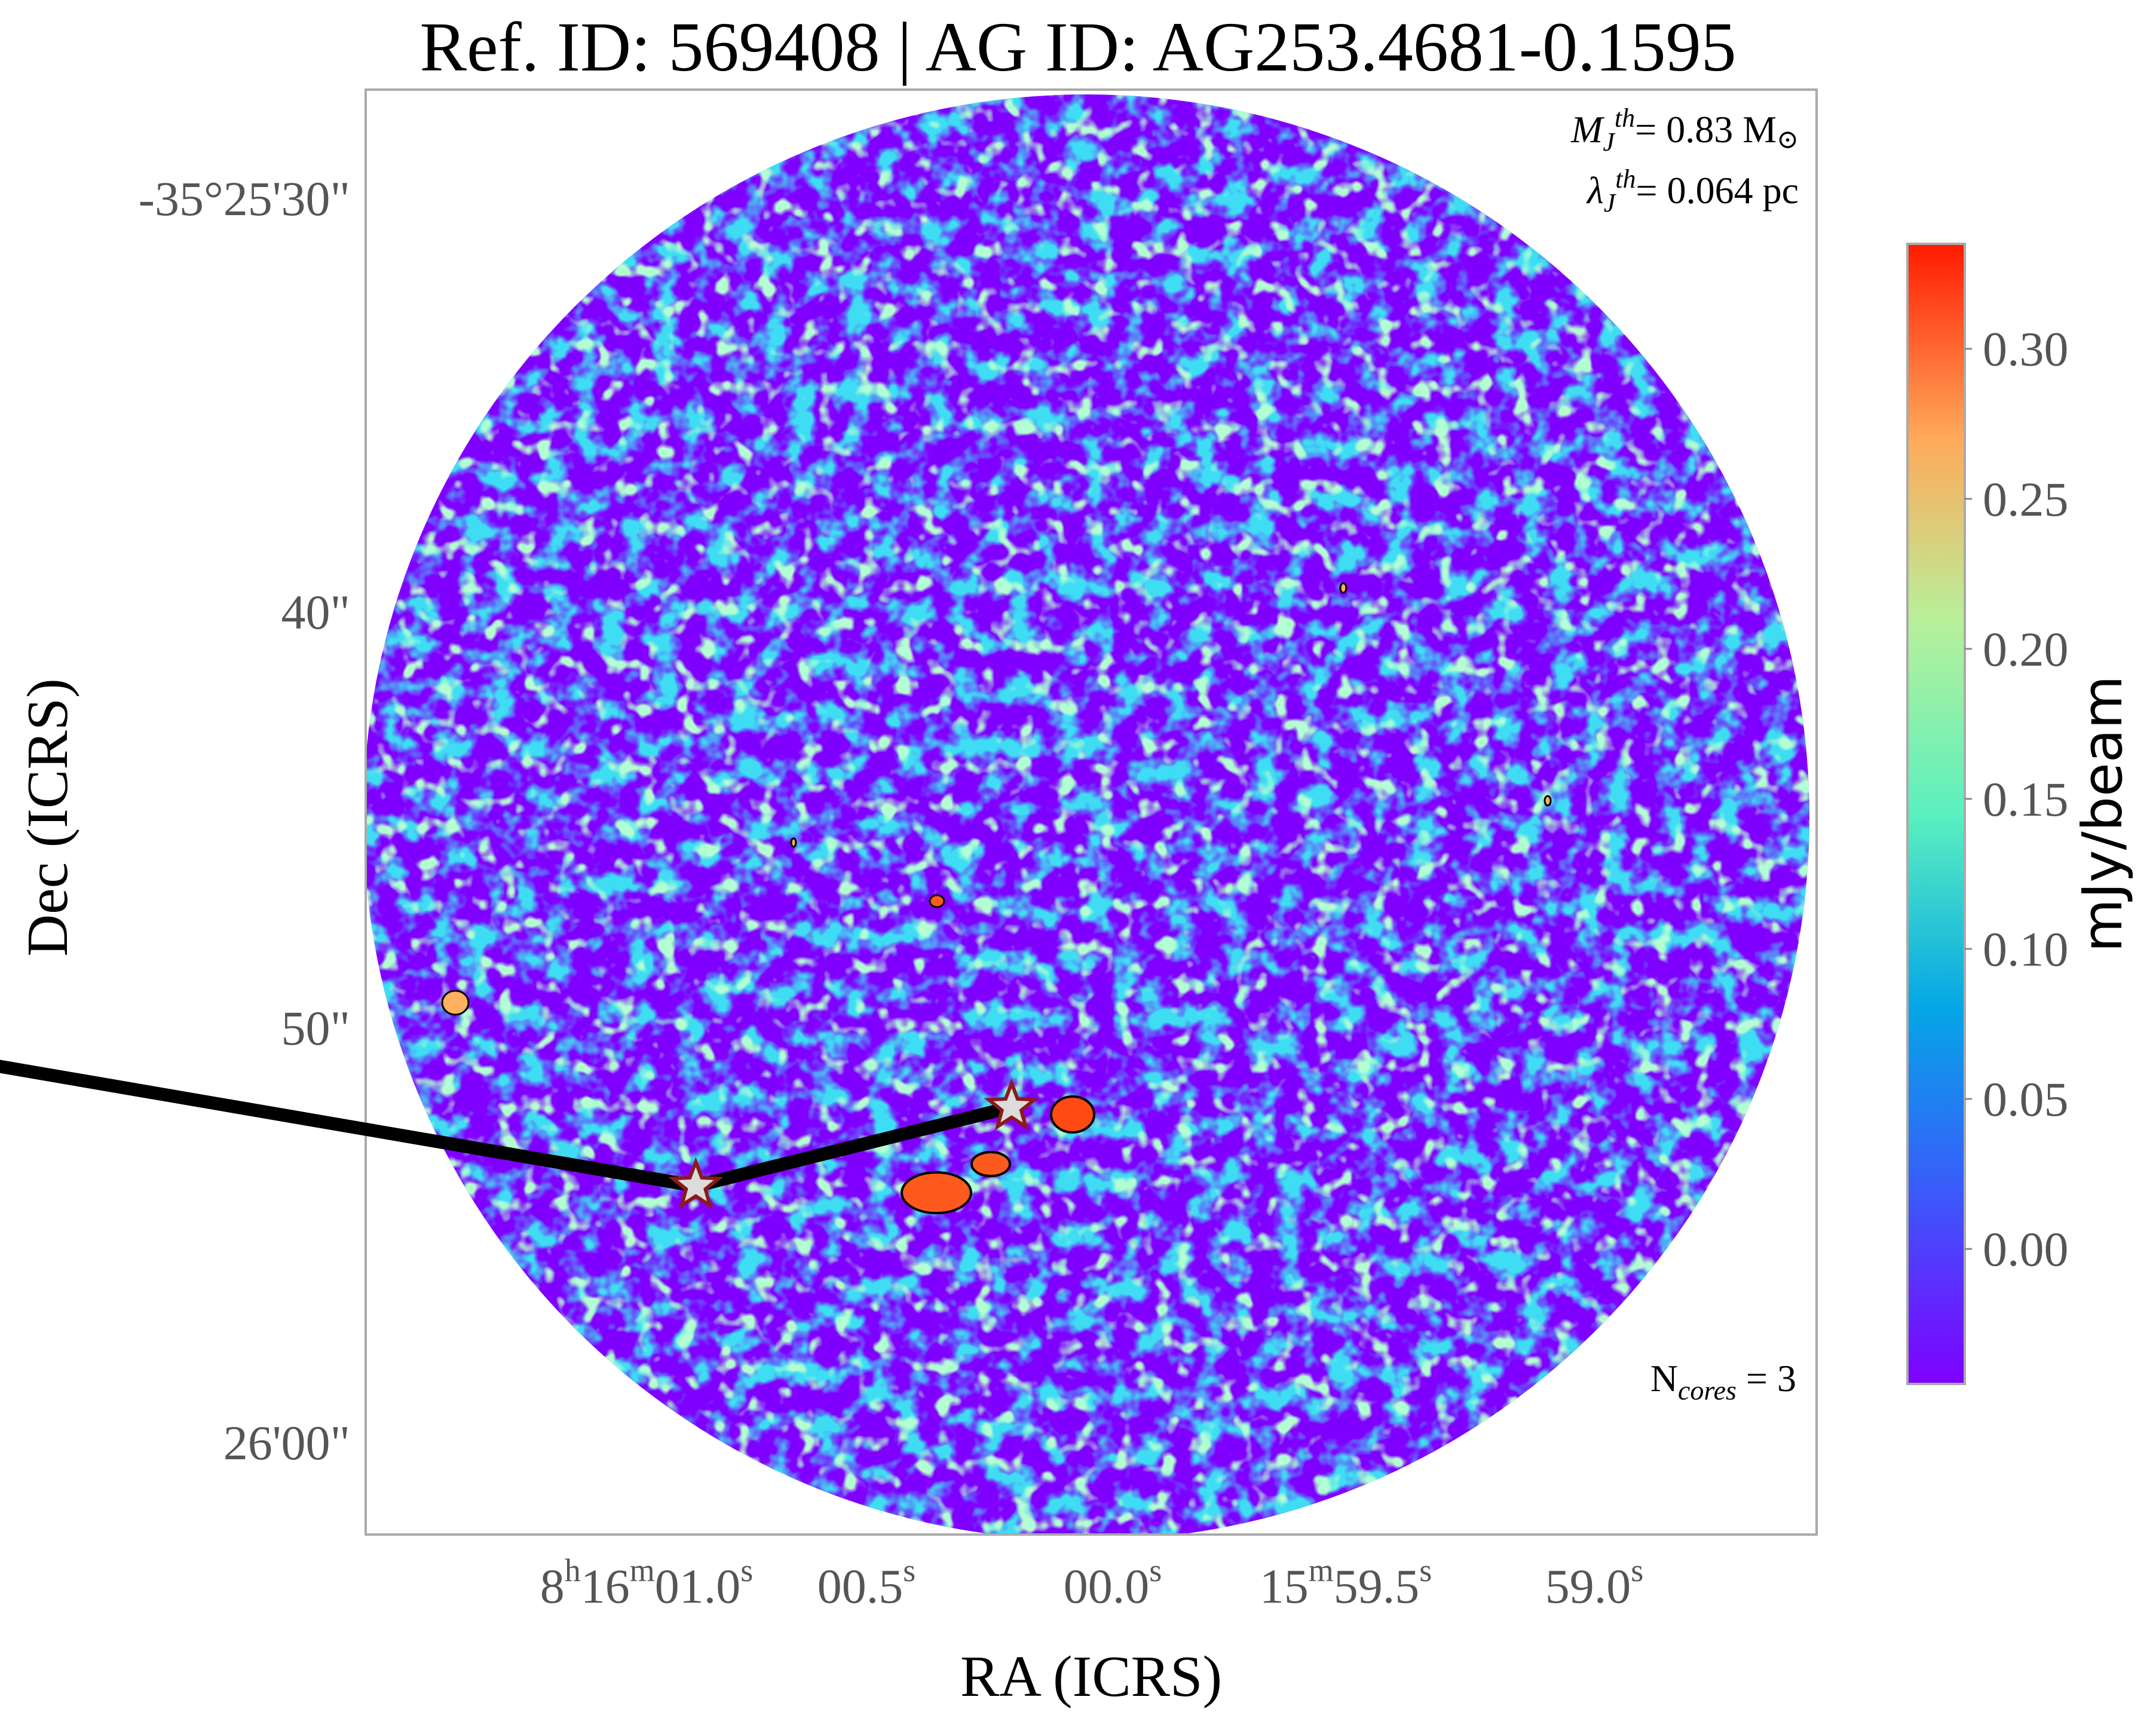 The image size is (2156, 1718). I want to click on svg-text: λJth= 0.064 pc, so click(1692, 191).